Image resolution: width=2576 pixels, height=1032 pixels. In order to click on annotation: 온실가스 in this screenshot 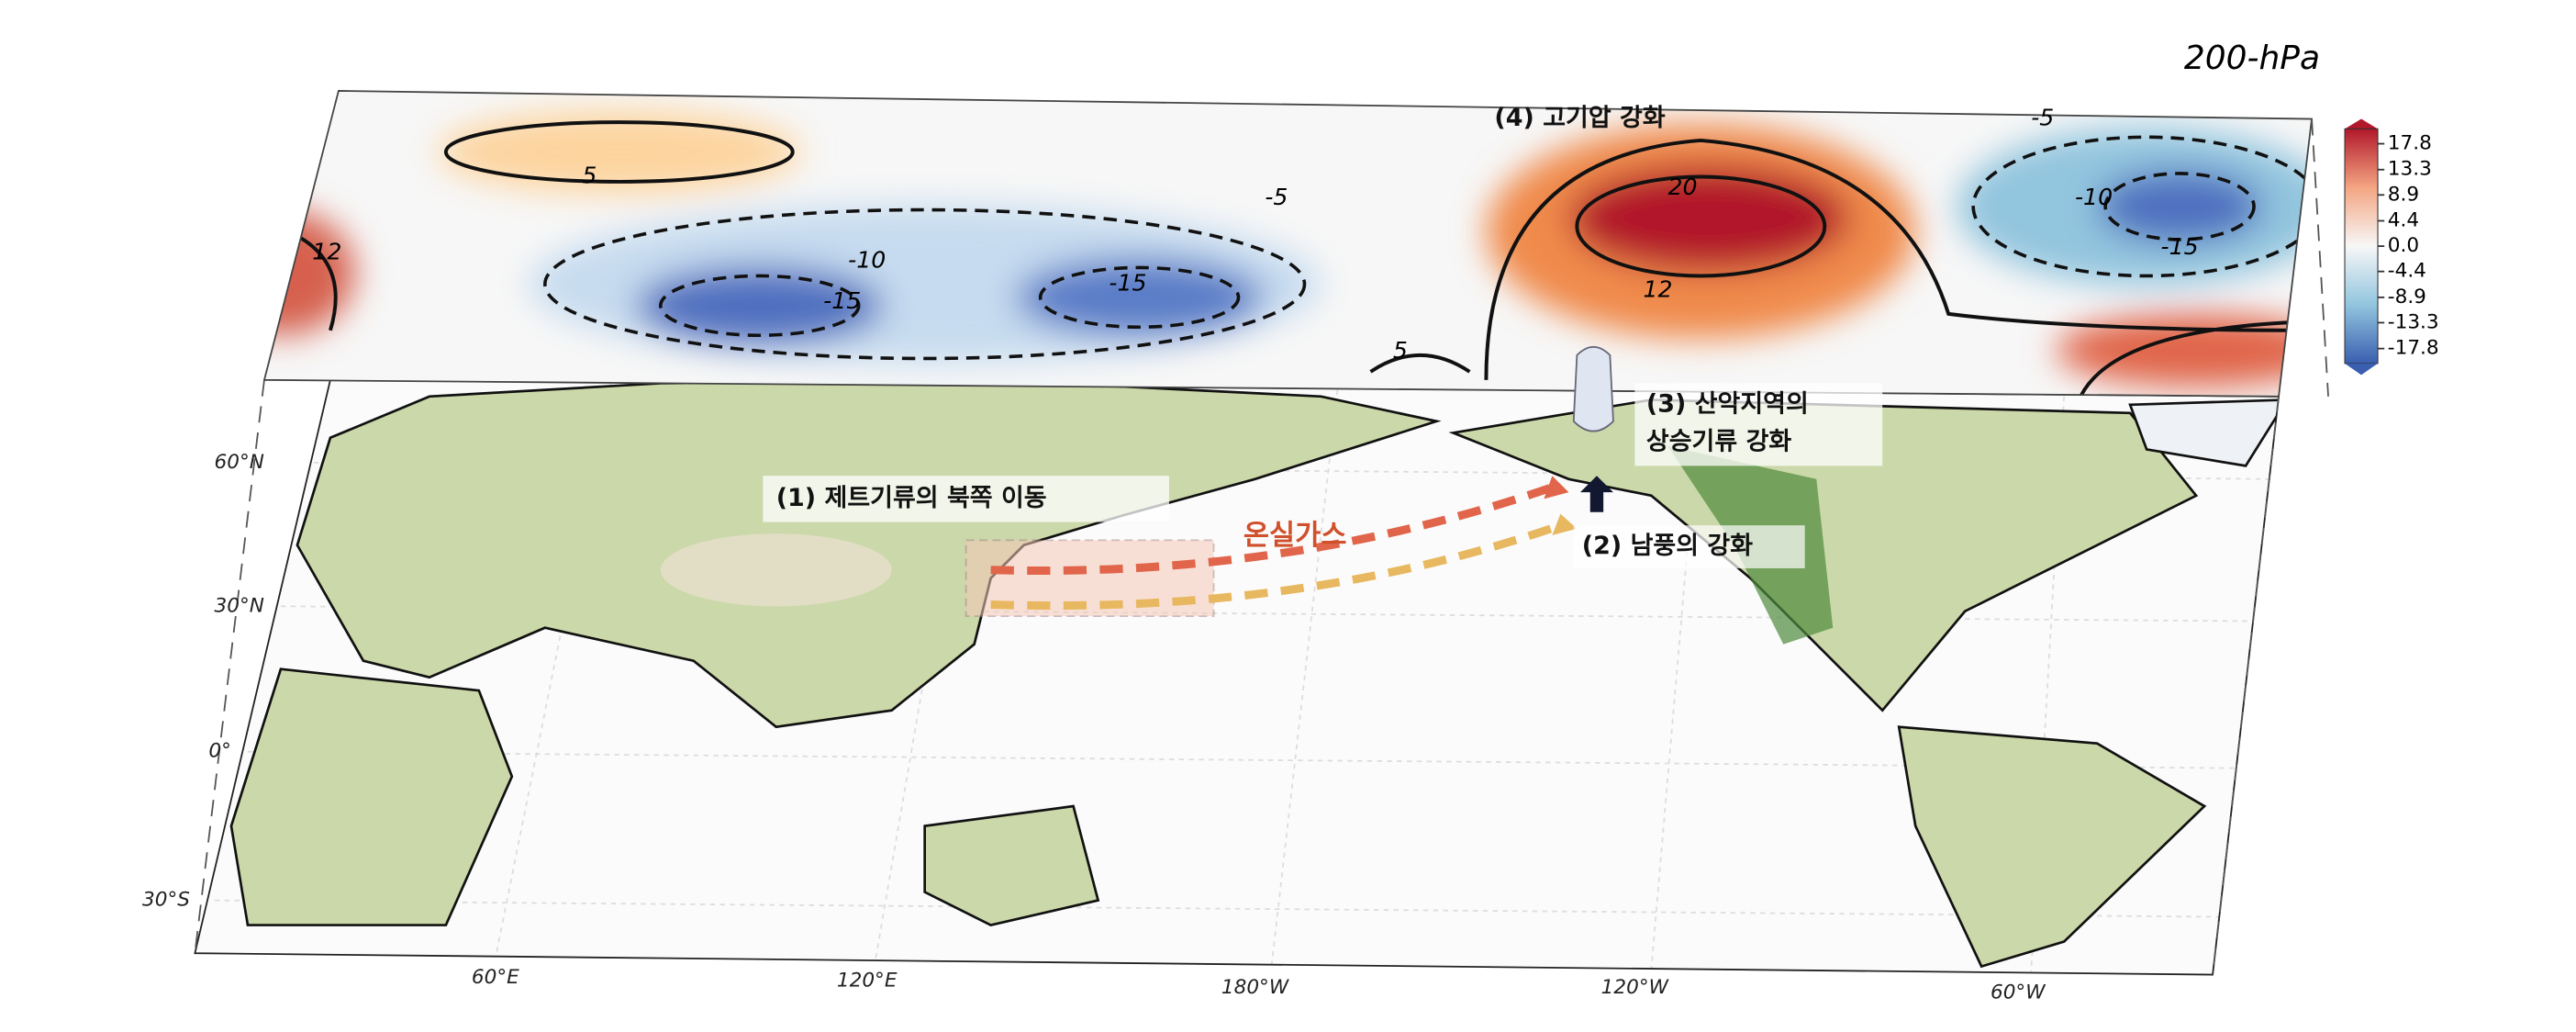, I will do `click(1295, 536)`.